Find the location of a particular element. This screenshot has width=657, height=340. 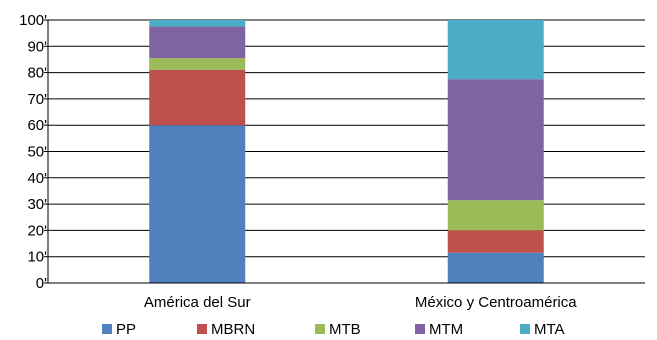

y-tick-label: 100' is located at coordinates (33, 20).